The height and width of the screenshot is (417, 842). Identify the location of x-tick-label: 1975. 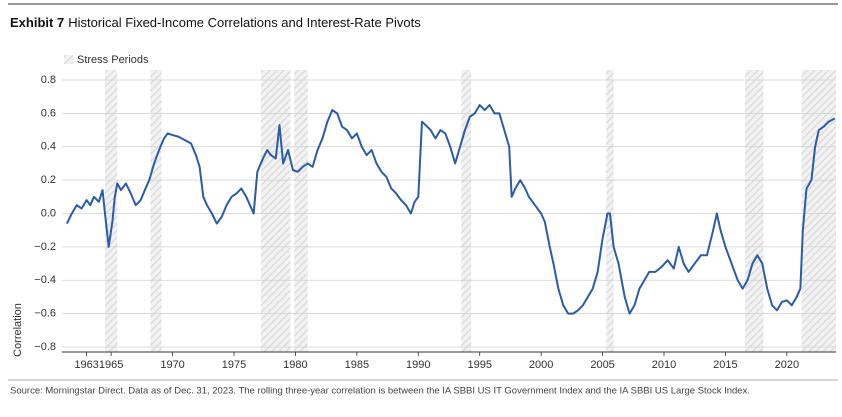
(234, 365).